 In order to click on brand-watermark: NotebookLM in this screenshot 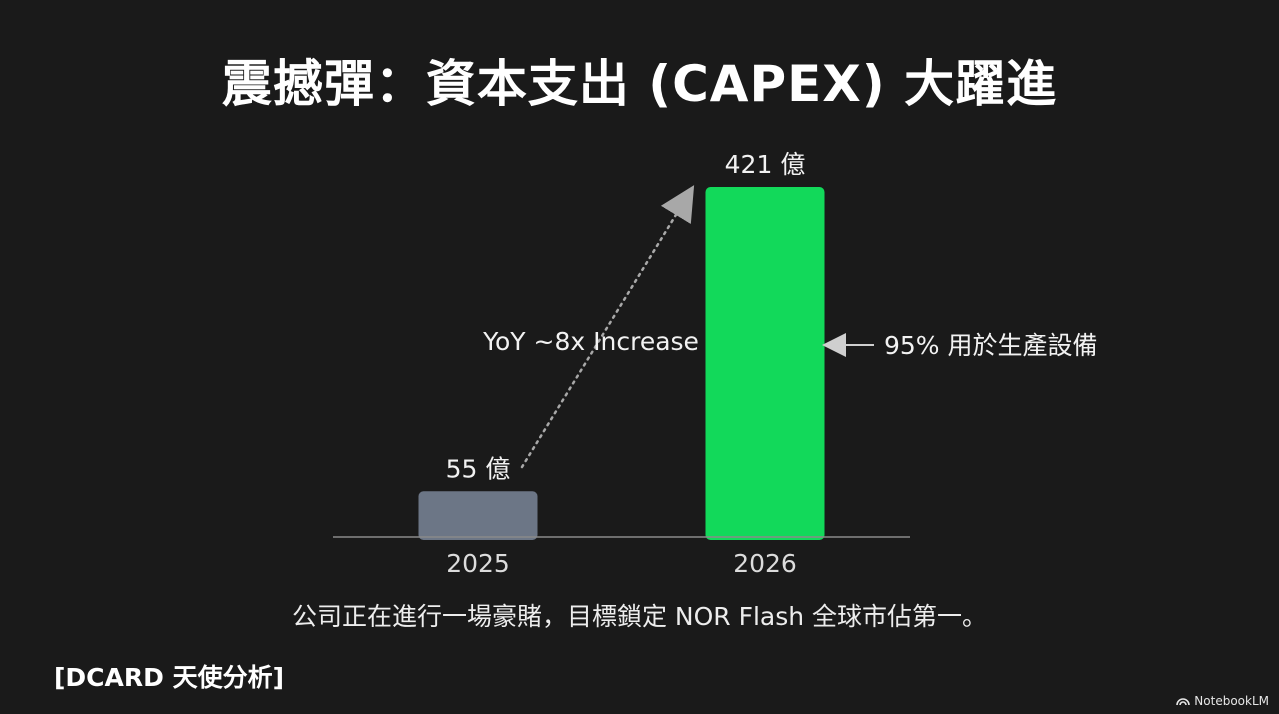, I will do `click(1222, 701)`.